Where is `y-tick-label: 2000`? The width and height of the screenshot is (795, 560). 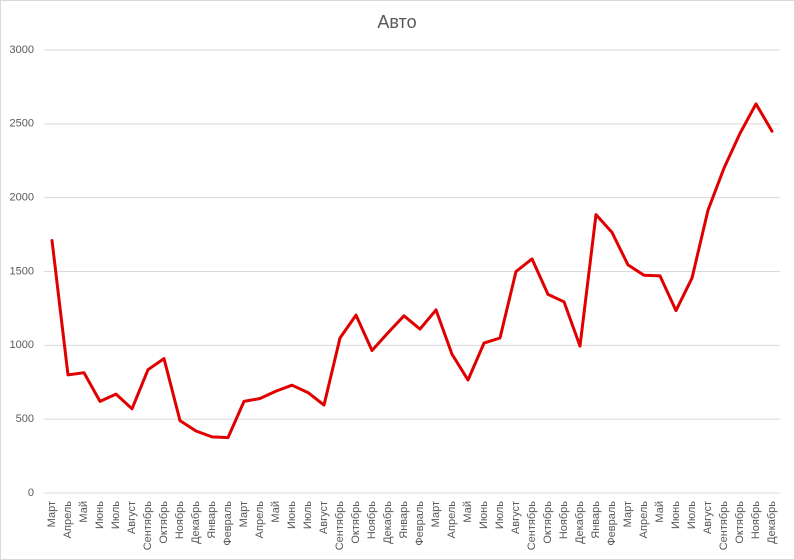 y-tick-label: 2000 is located at coordinates (22, 198).